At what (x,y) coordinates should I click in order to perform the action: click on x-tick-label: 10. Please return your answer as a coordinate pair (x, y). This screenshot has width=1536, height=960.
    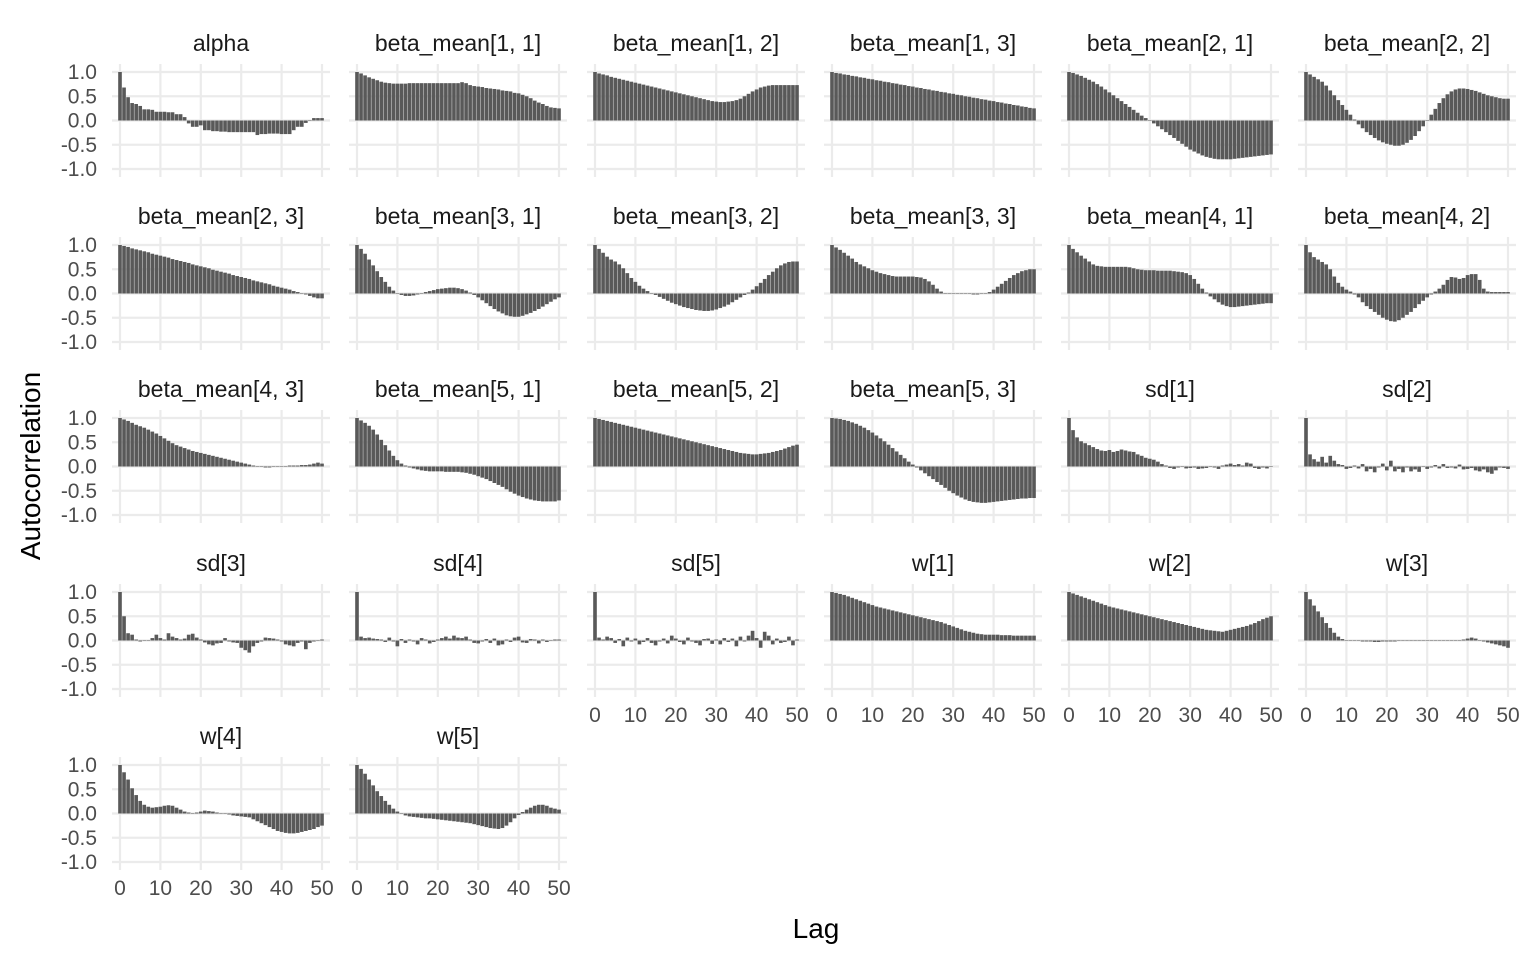
    Looking at the image, I should click on (635, 715).